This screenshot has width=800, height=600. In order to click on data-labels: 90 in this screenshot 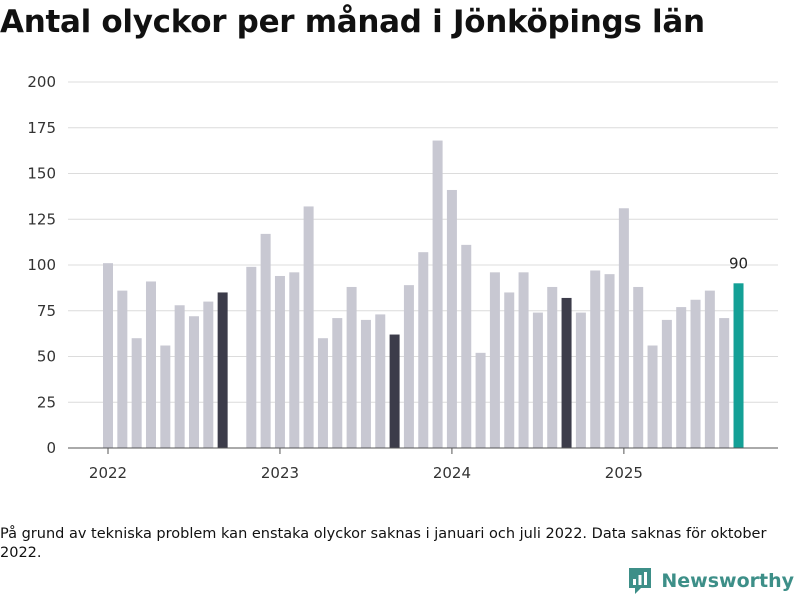, I will do `click(738, 263)`.